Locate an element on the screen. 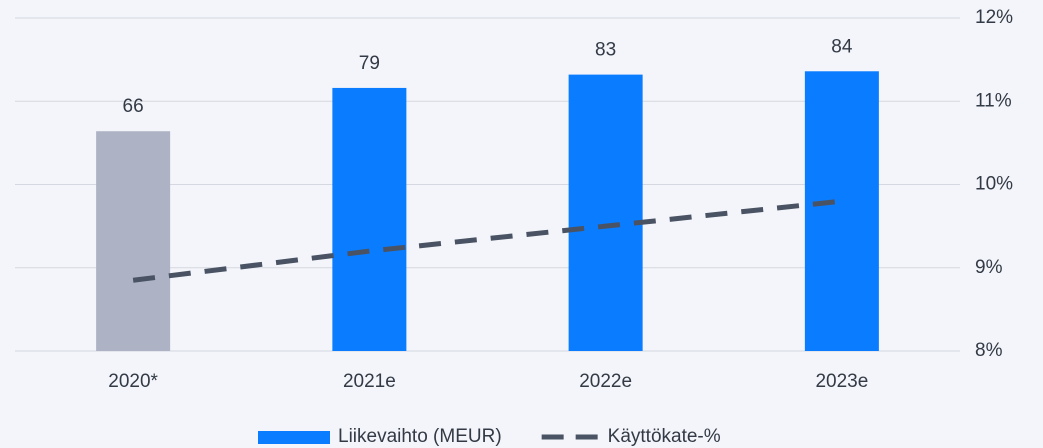  x-tick-label: 2020* is located at coordinates (133, 381).